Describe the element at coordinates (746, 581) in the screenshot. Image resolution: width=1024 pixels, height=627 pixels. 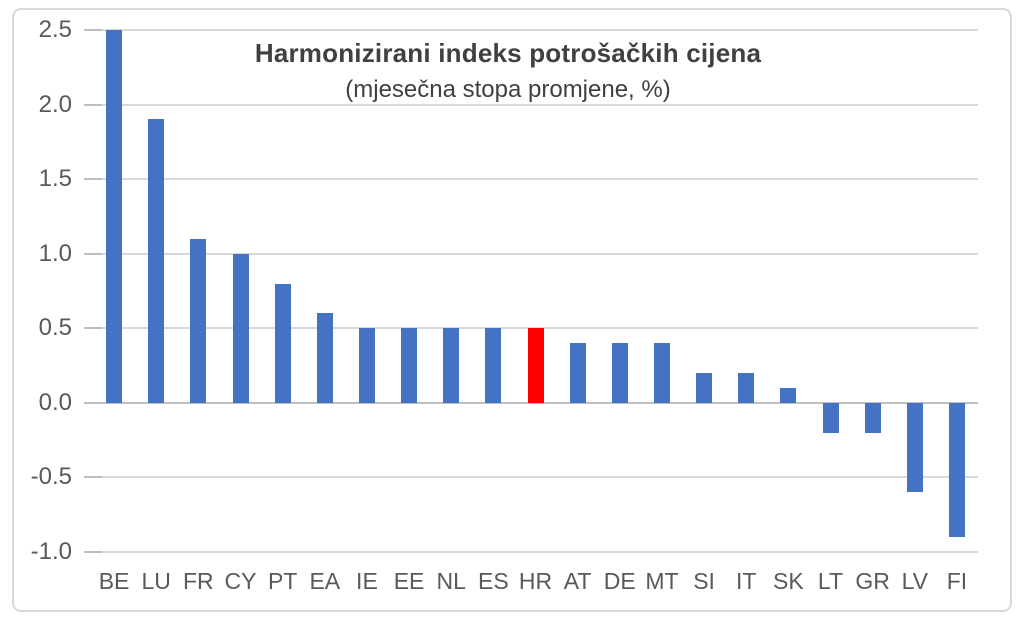
I see `x-tick-label: IT` at that location.